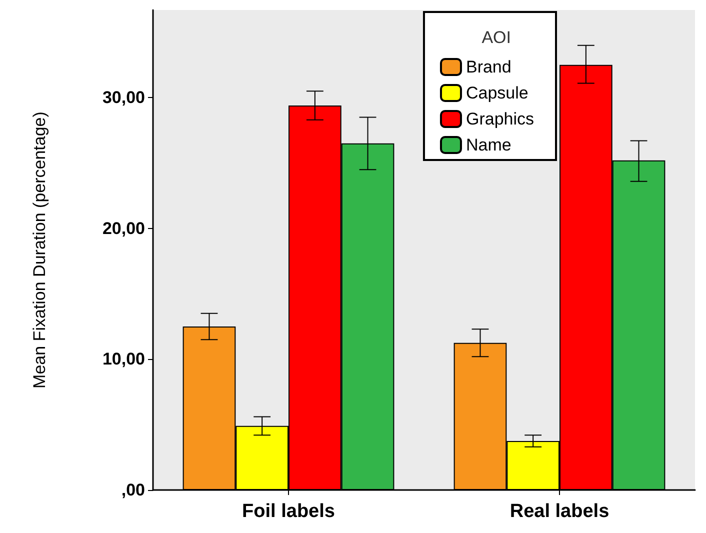 The height and width of the screenshot is (533, 706). Describe the element at coordinates (489, 67) in the screenshot. I see `legend-label: Brand` at that location.